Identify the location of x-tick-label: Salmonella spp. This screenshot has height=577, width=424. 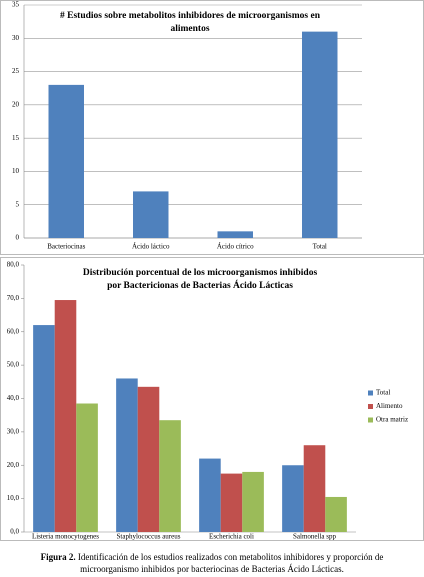
(314, 537).